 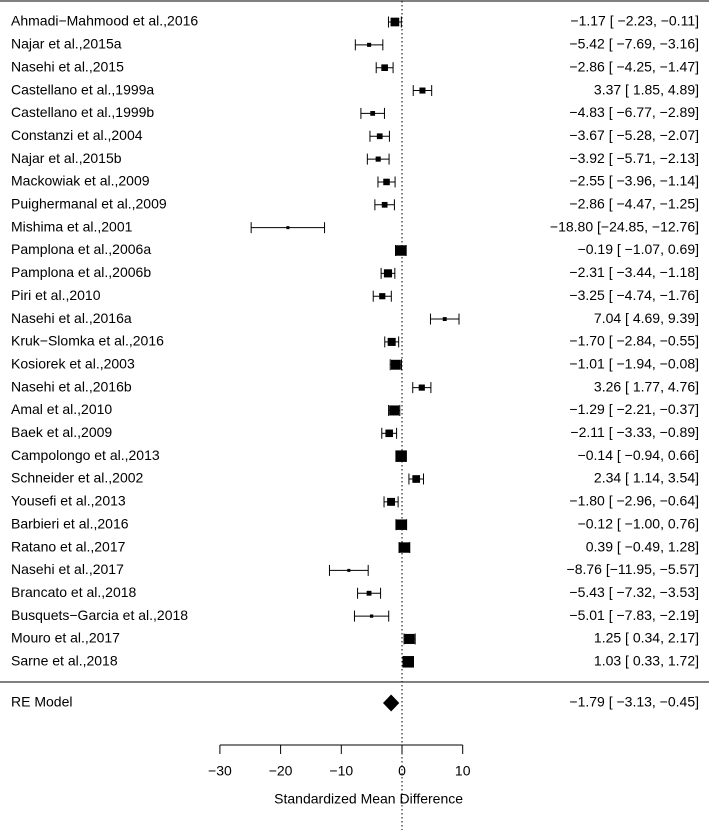 I want to click on study-label: Campolongo et al.,2013, so click(x=85, y=455).